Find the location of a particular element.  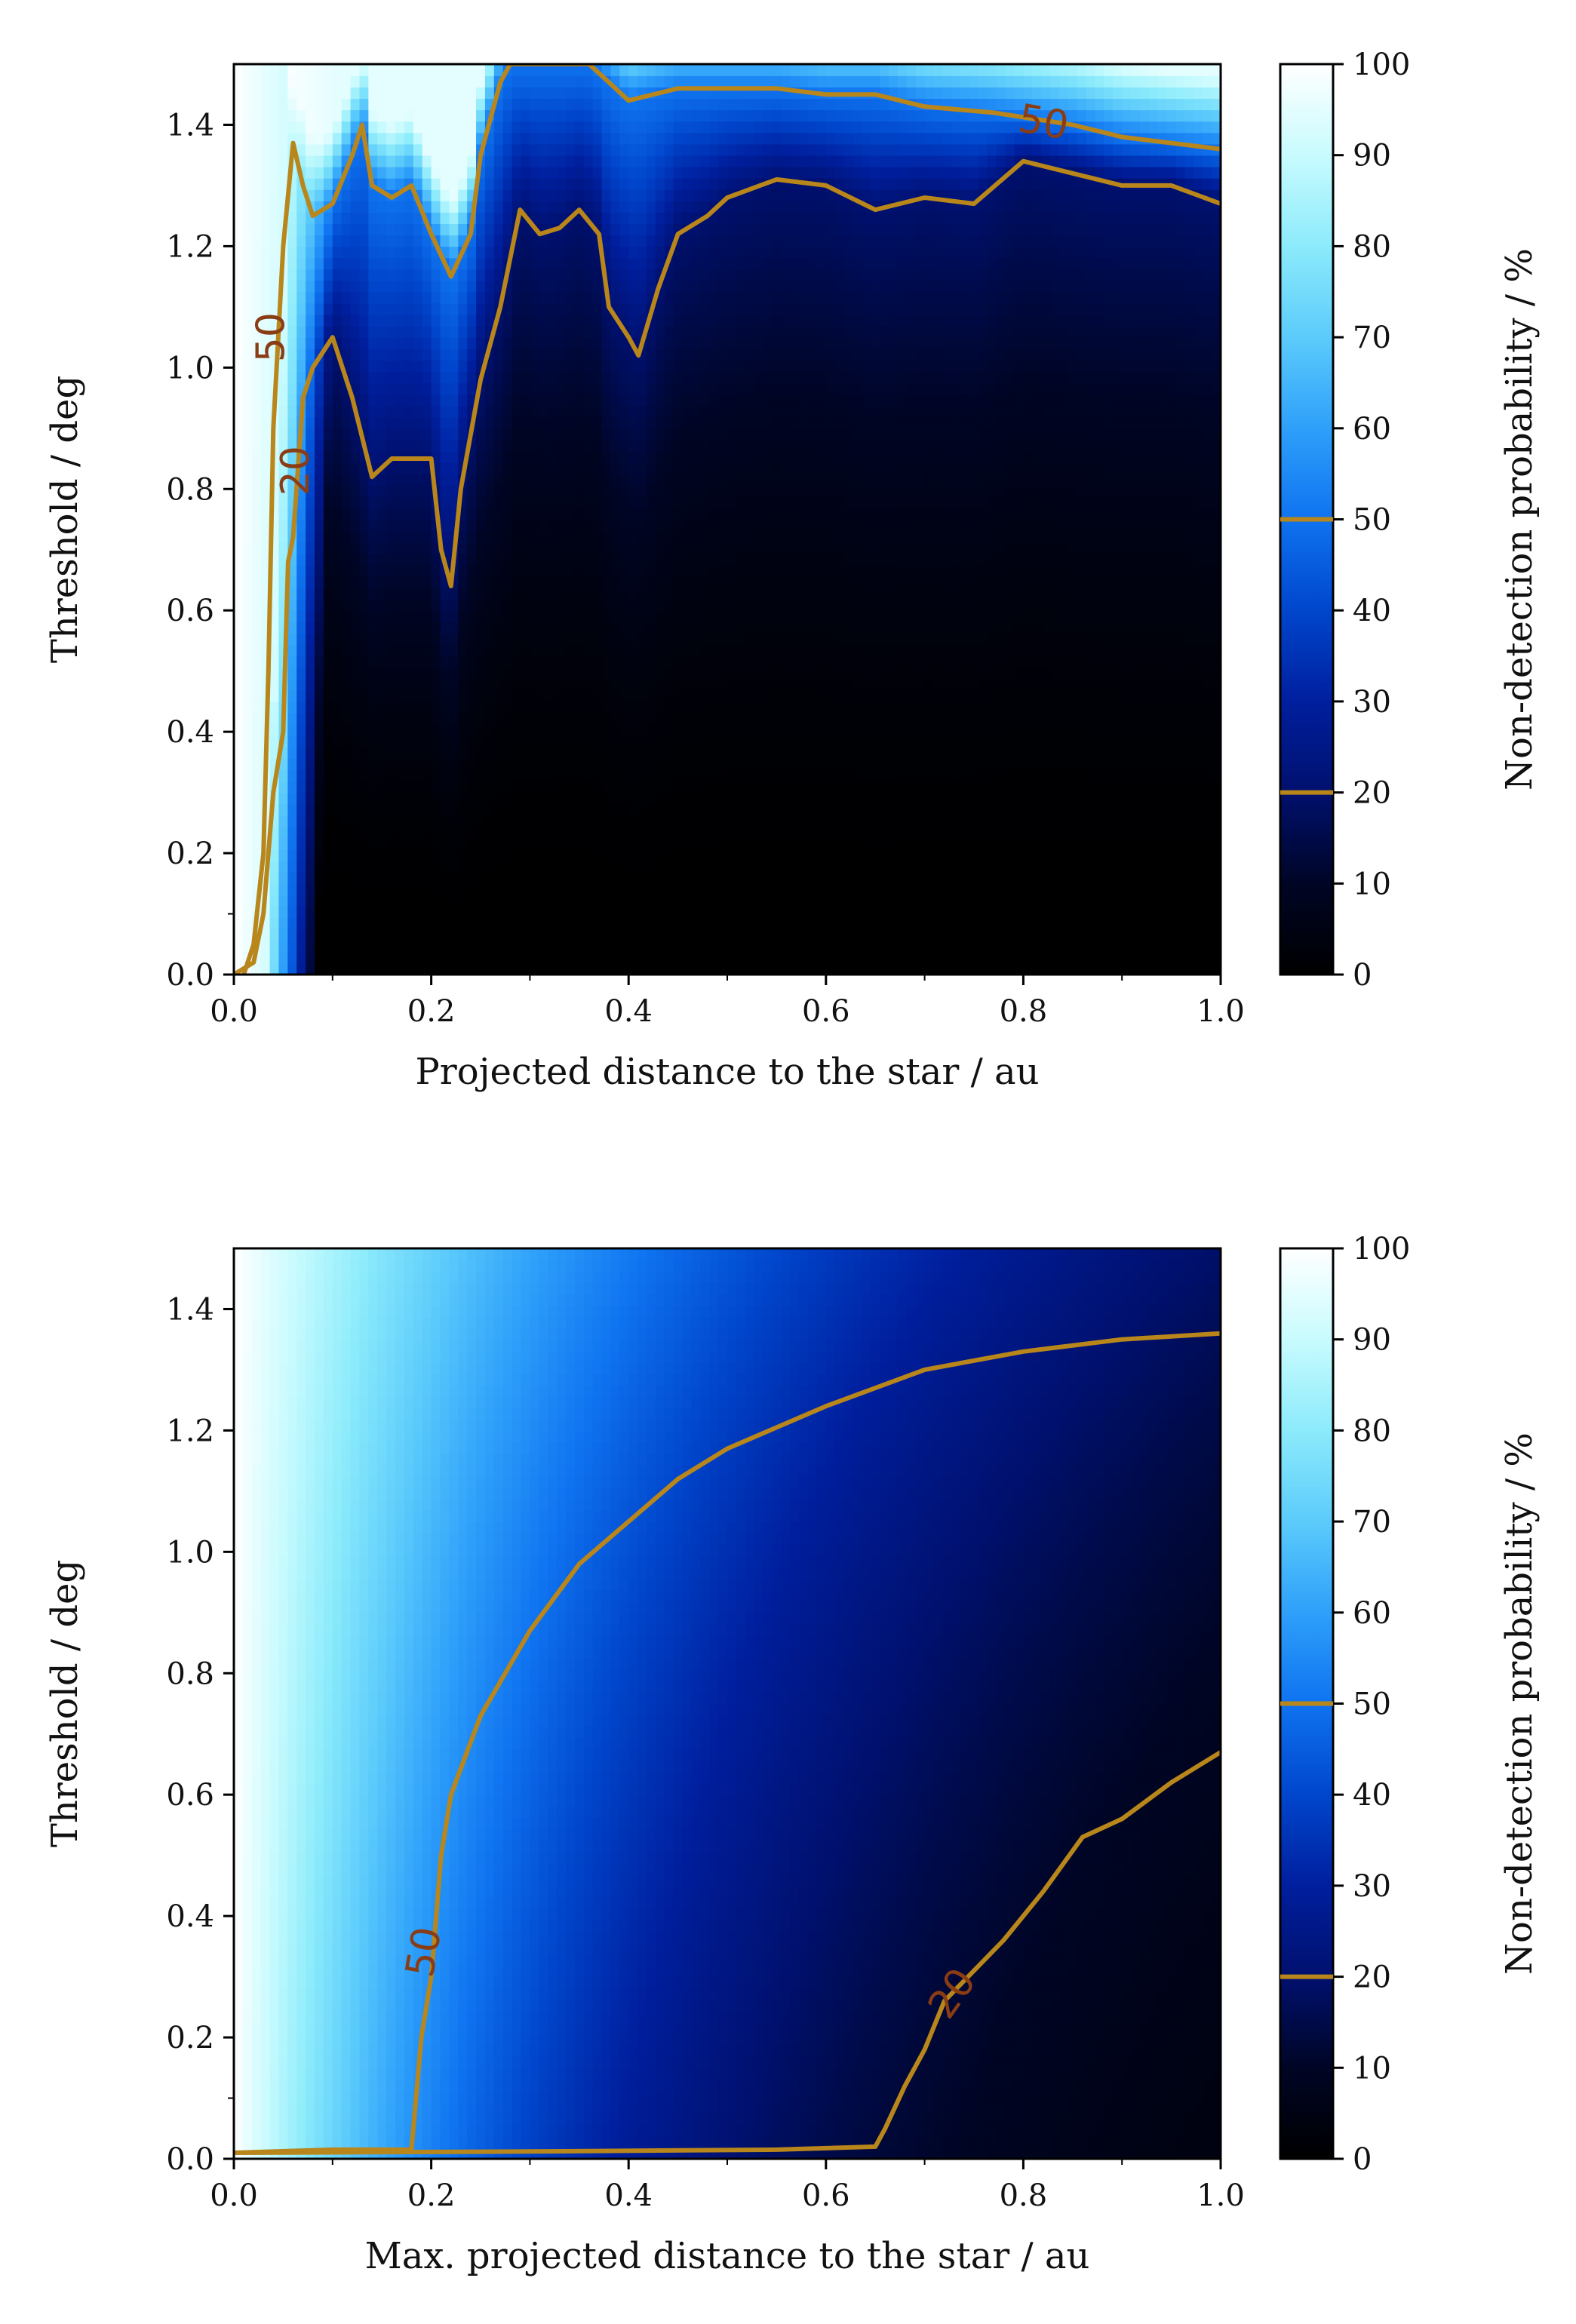

x-axis-label: Projected distance to the star / au is located at coordinates (727, 1072).